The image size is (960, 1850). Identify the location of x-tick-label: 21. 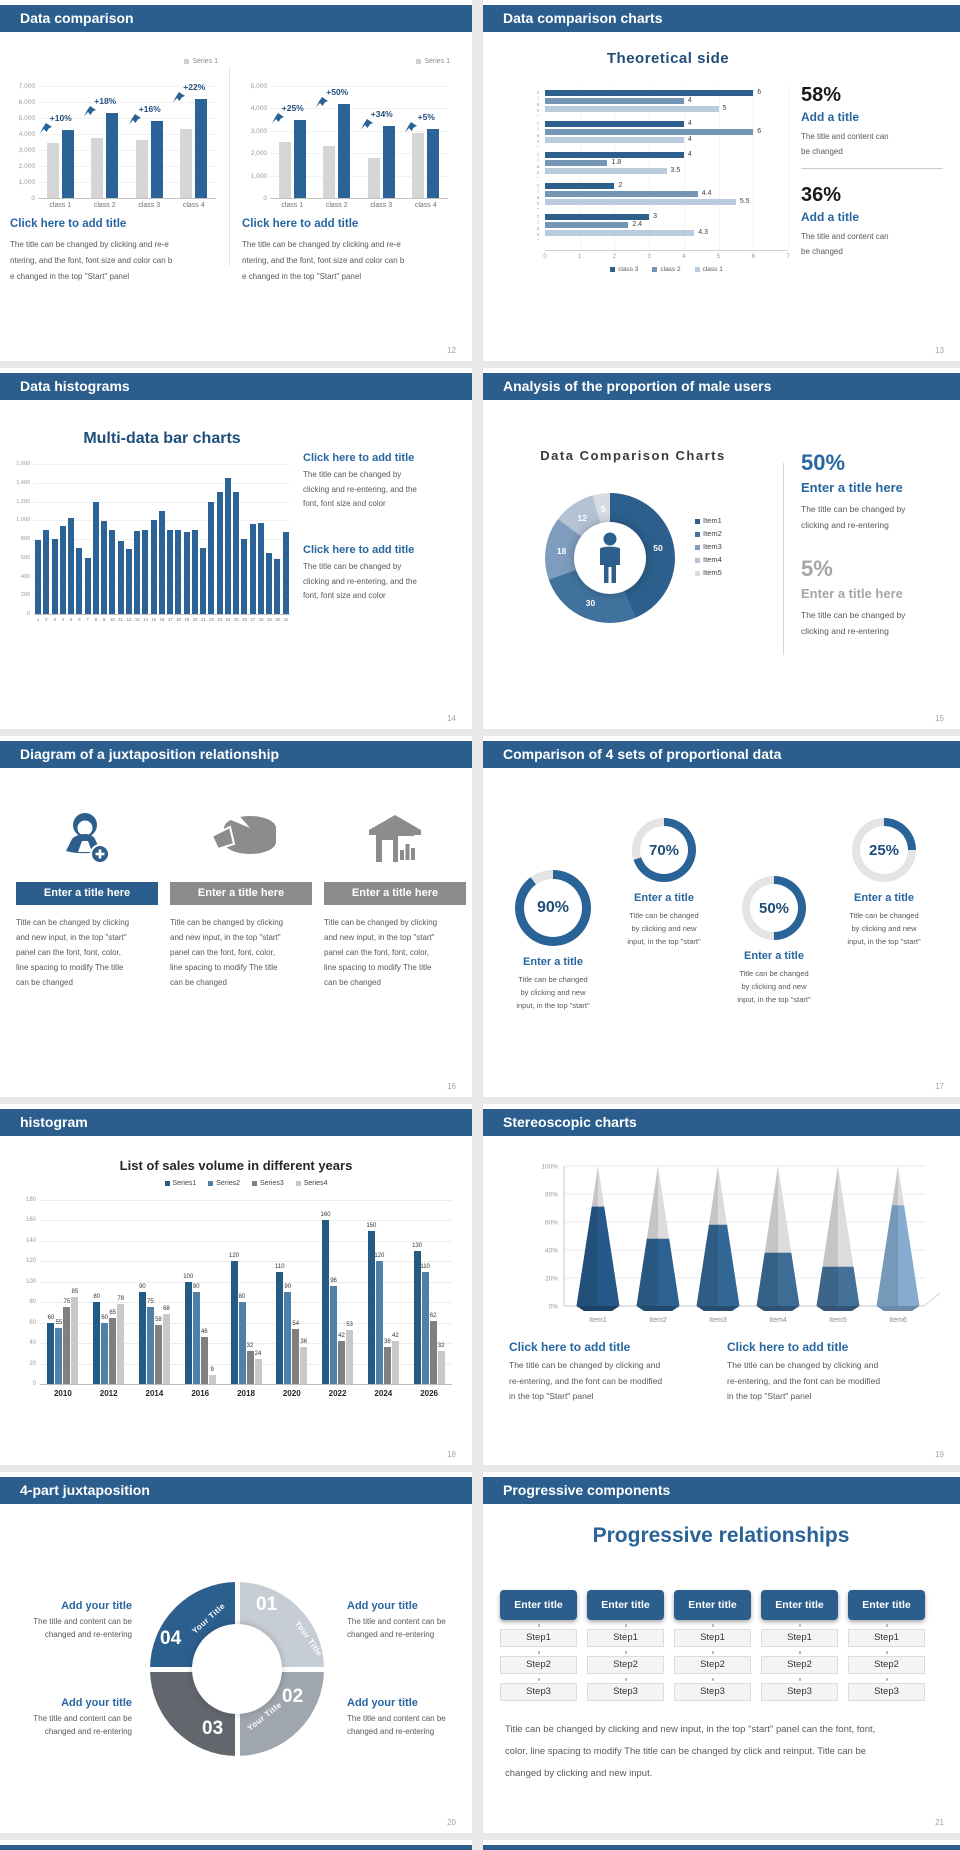
(203, 619).